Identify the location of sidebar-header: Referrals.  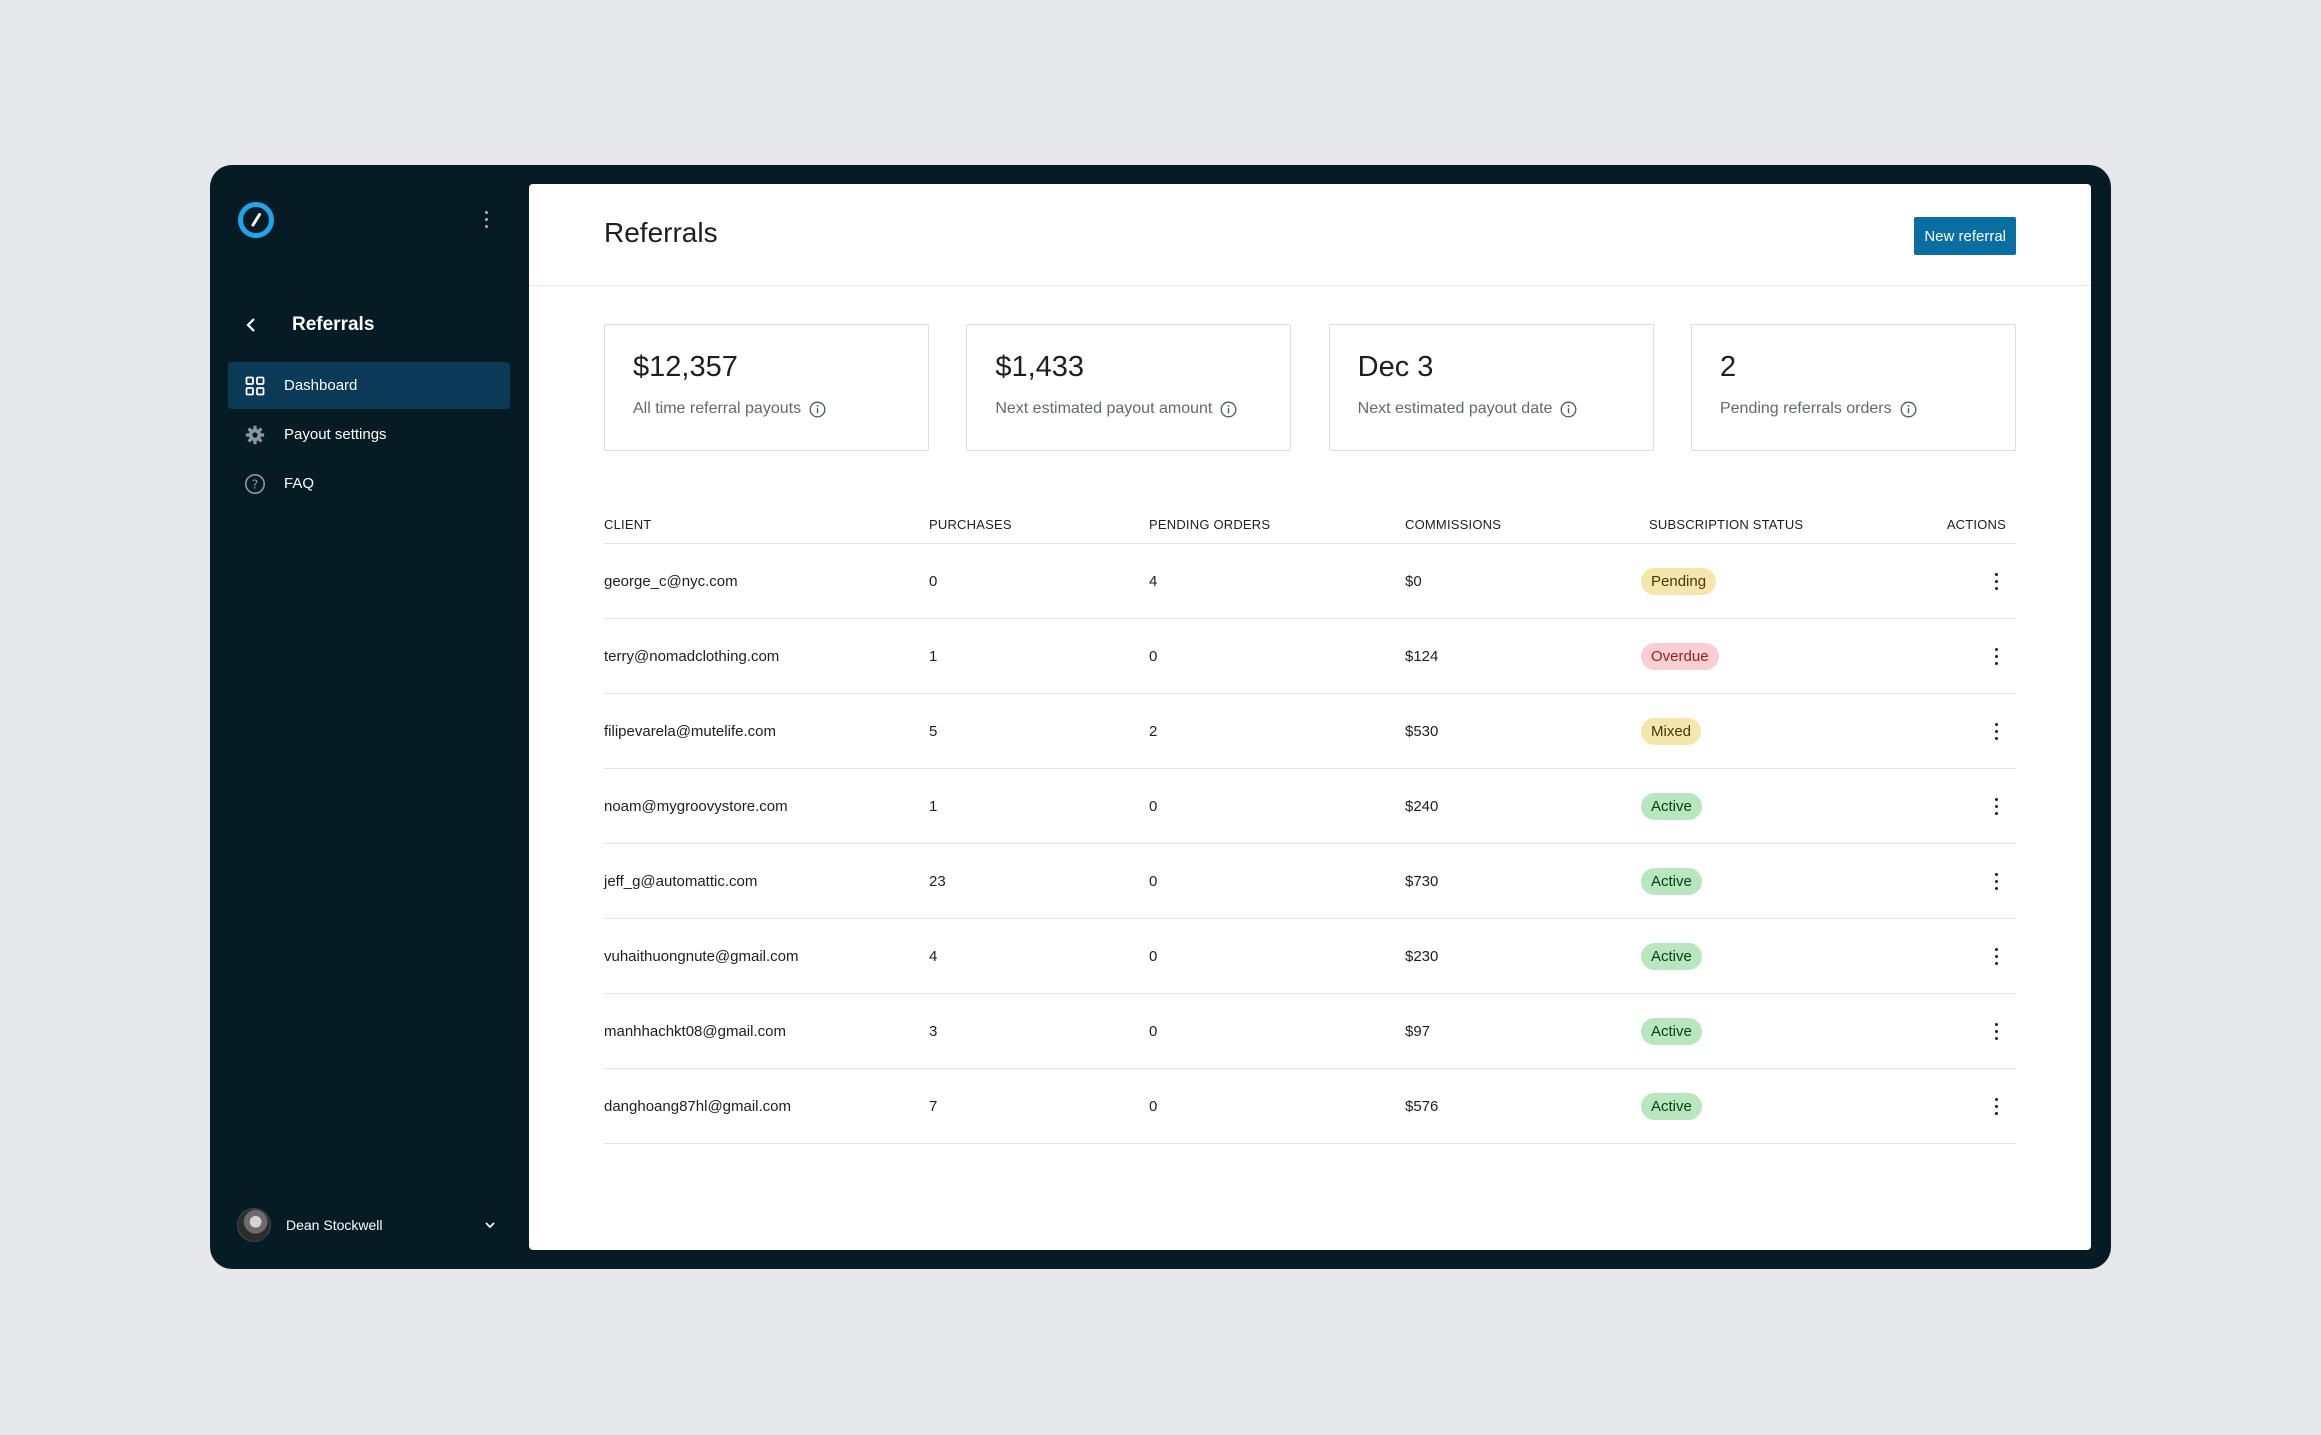
(303, 325).